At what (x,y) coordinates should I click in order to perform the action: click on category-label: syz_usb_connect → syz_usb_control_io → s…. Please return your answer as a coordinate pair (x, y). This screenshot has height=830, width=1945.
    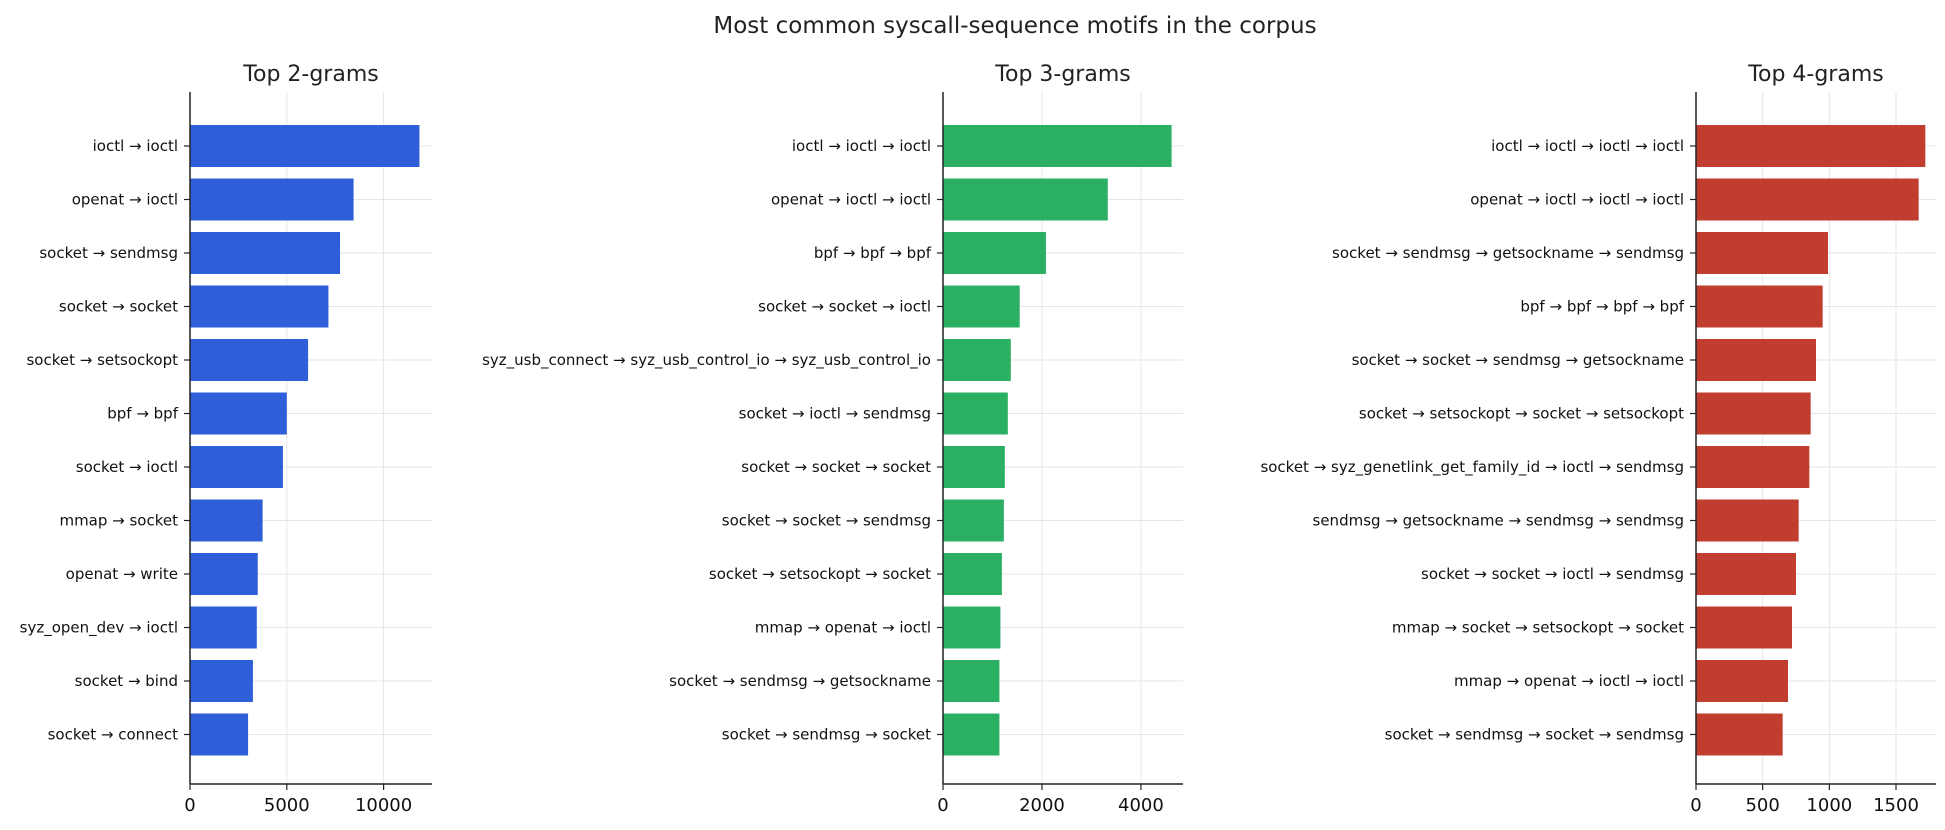
    Looking at the image, I should click on (706, 360).